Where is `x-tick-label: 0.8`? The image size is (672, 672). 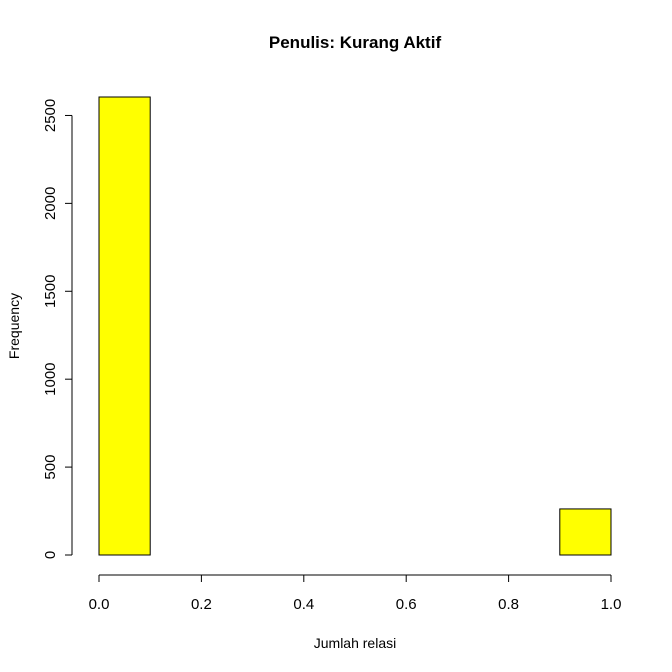 x-tick-label: 0.8 is located at coordinates (508, 604).